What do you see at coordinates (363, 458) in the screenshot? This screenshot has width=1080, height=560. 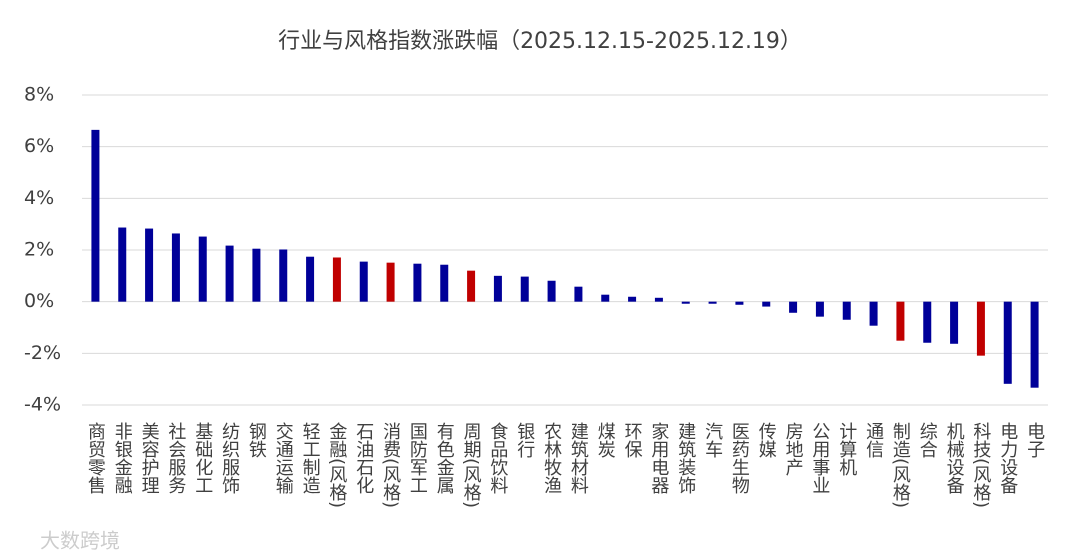 I see `x-tick-label: 石油石化` at bounding box center [363, 458].